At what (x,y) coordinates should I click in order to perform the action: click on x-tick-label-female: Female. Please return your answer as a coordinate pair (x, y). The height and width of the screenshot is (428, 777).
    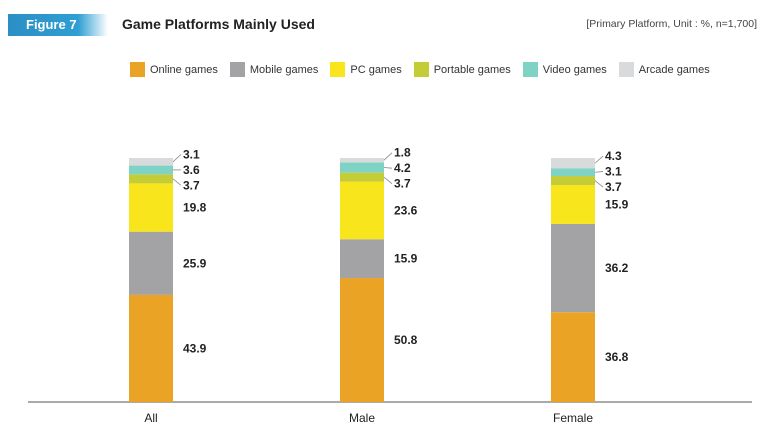
    Looking at the image, I should click on (573, 418).